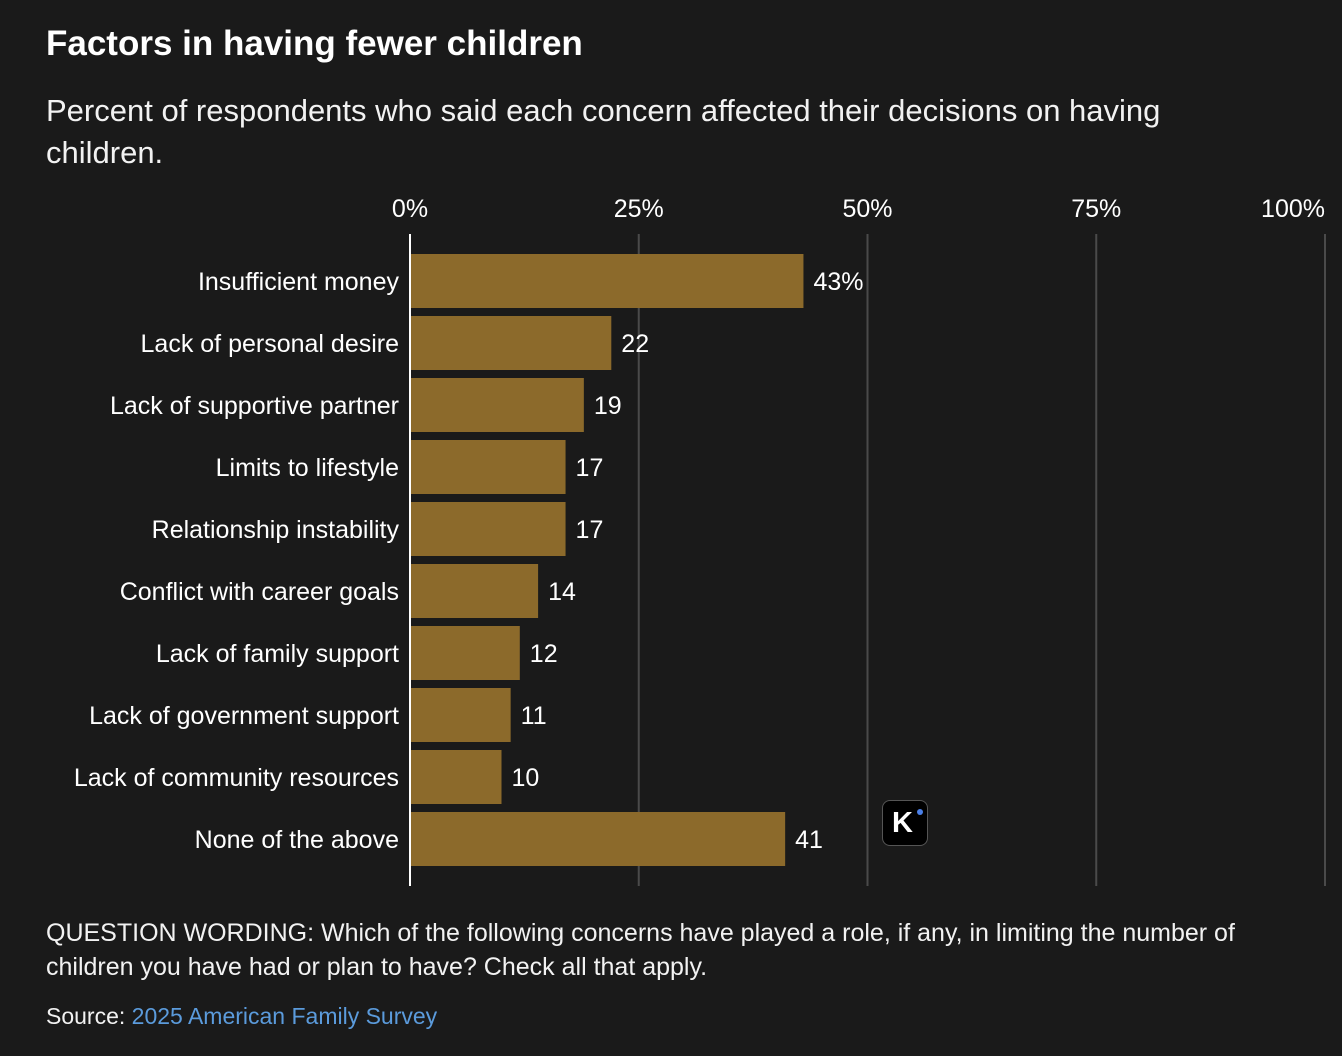  Describe the element at coordinates (86, 1016) in the screenshot. I see `source-label: Source:` at that location.